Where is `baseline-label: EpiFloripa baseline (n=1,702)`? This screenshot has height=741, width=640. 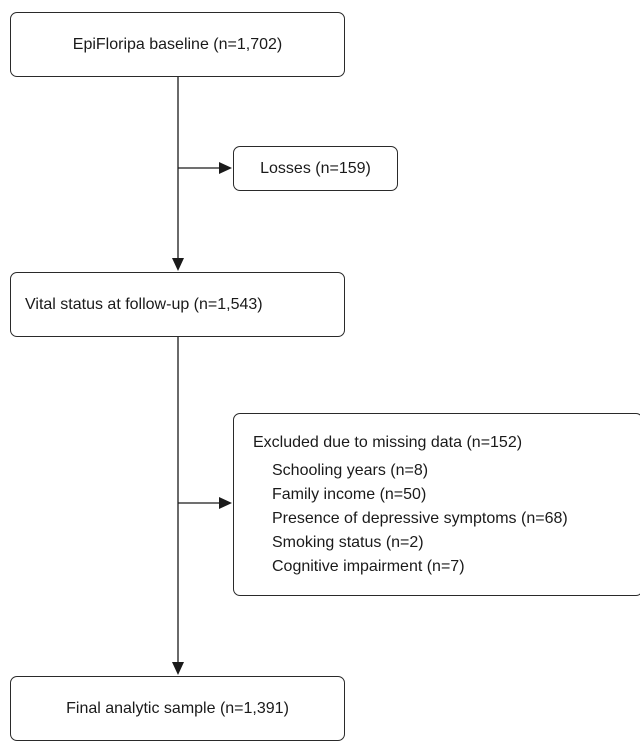
baseline-label: EpiFloripa baseline (n=1,702) is located at coordinates (177, 44).